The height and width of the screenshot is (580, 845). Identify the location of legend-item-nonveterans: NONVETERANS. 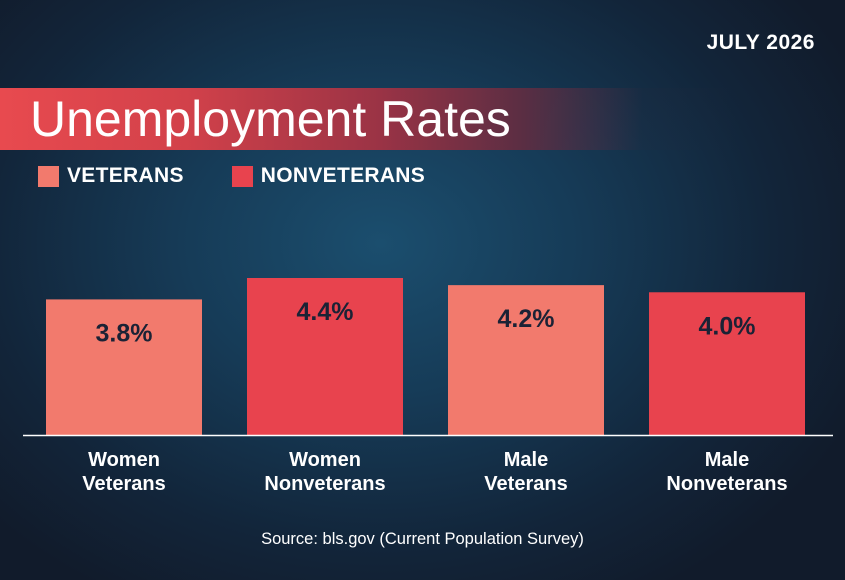
(328, 176).